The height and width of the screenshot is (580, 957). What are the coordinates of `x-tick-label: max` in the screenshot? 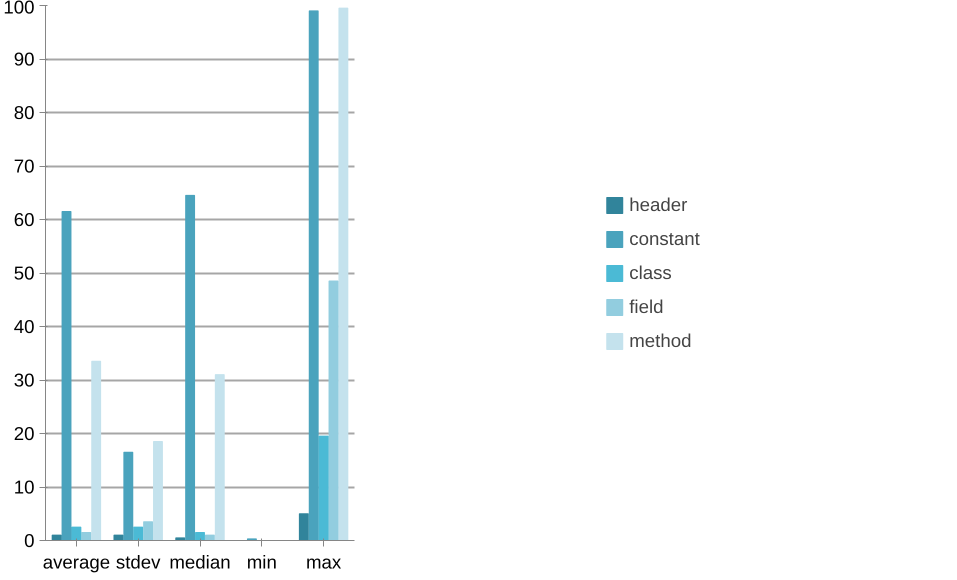 It's located at (324, 562).